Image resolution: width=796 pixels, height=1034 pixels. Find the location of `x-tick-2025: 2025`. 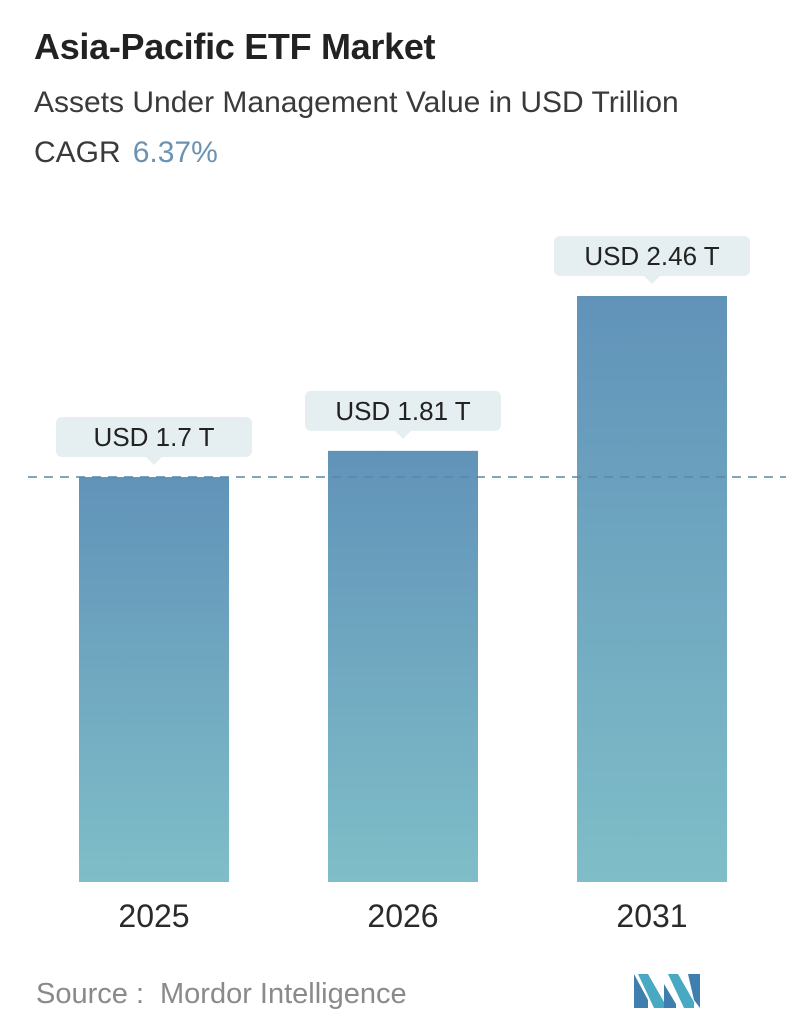

x-tick-2025: 2025 is located at coordinates (153, 916).